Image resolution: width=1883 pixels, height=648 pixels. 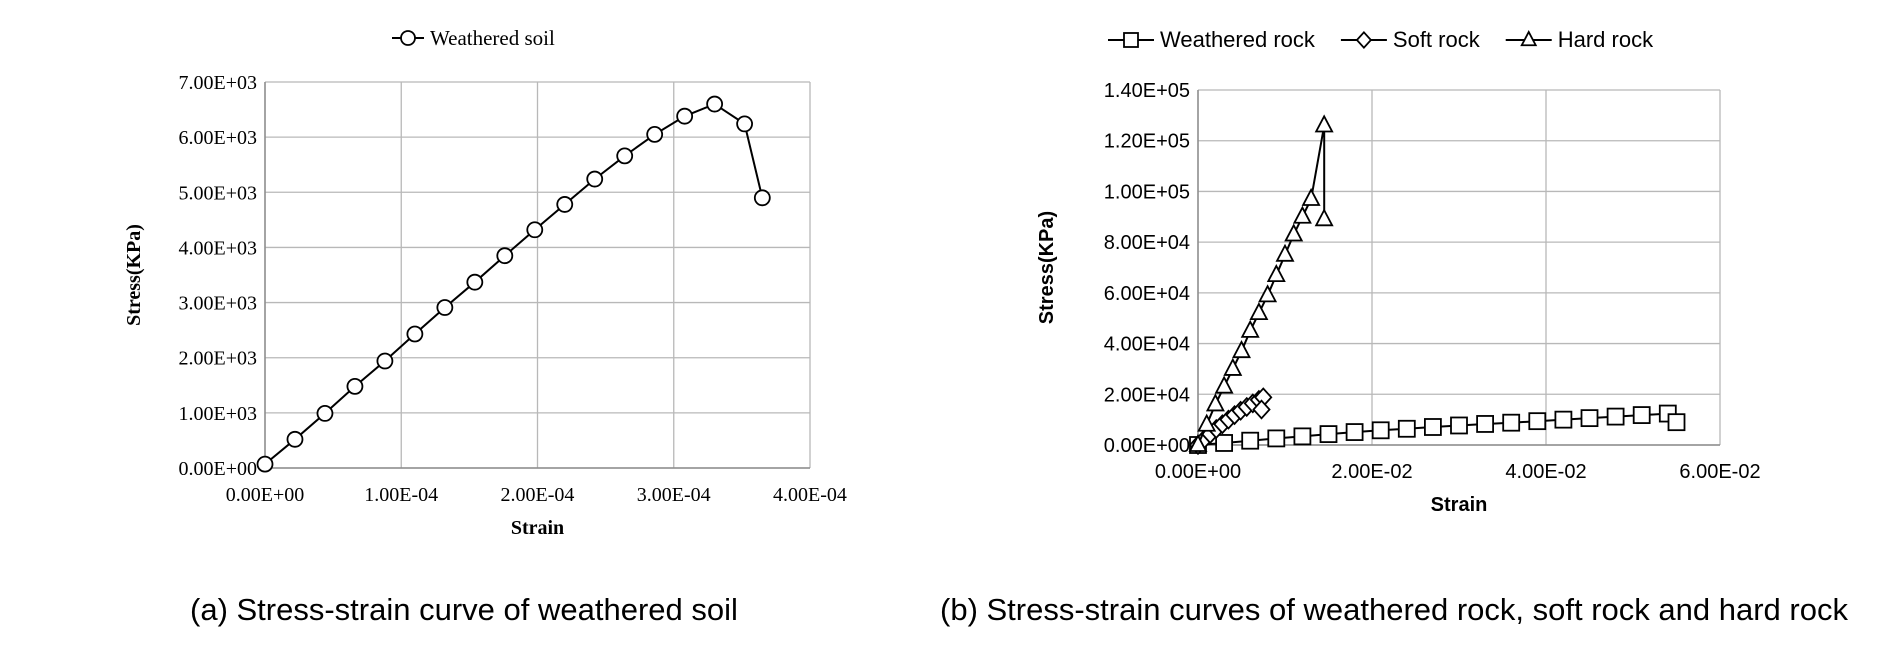 I want to click on y-tick-label: 4.00E+03, so click(x=218, y=248).